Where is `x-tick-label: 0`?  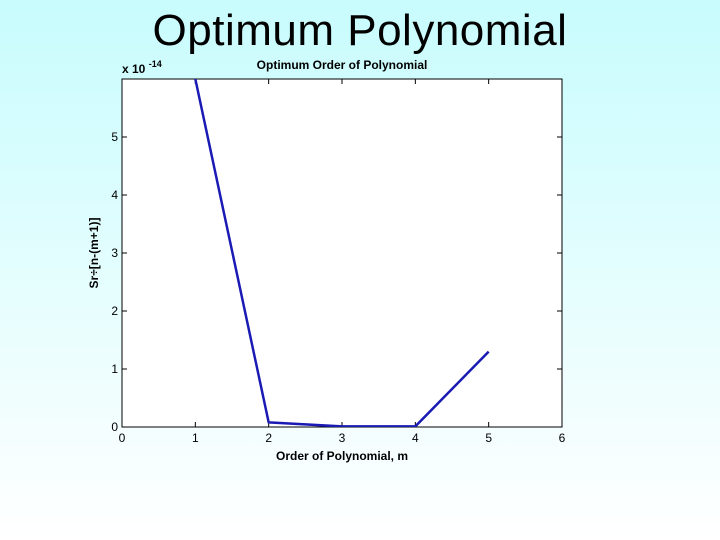 x-tick-label: 0 is located at coordinates (122, 438).